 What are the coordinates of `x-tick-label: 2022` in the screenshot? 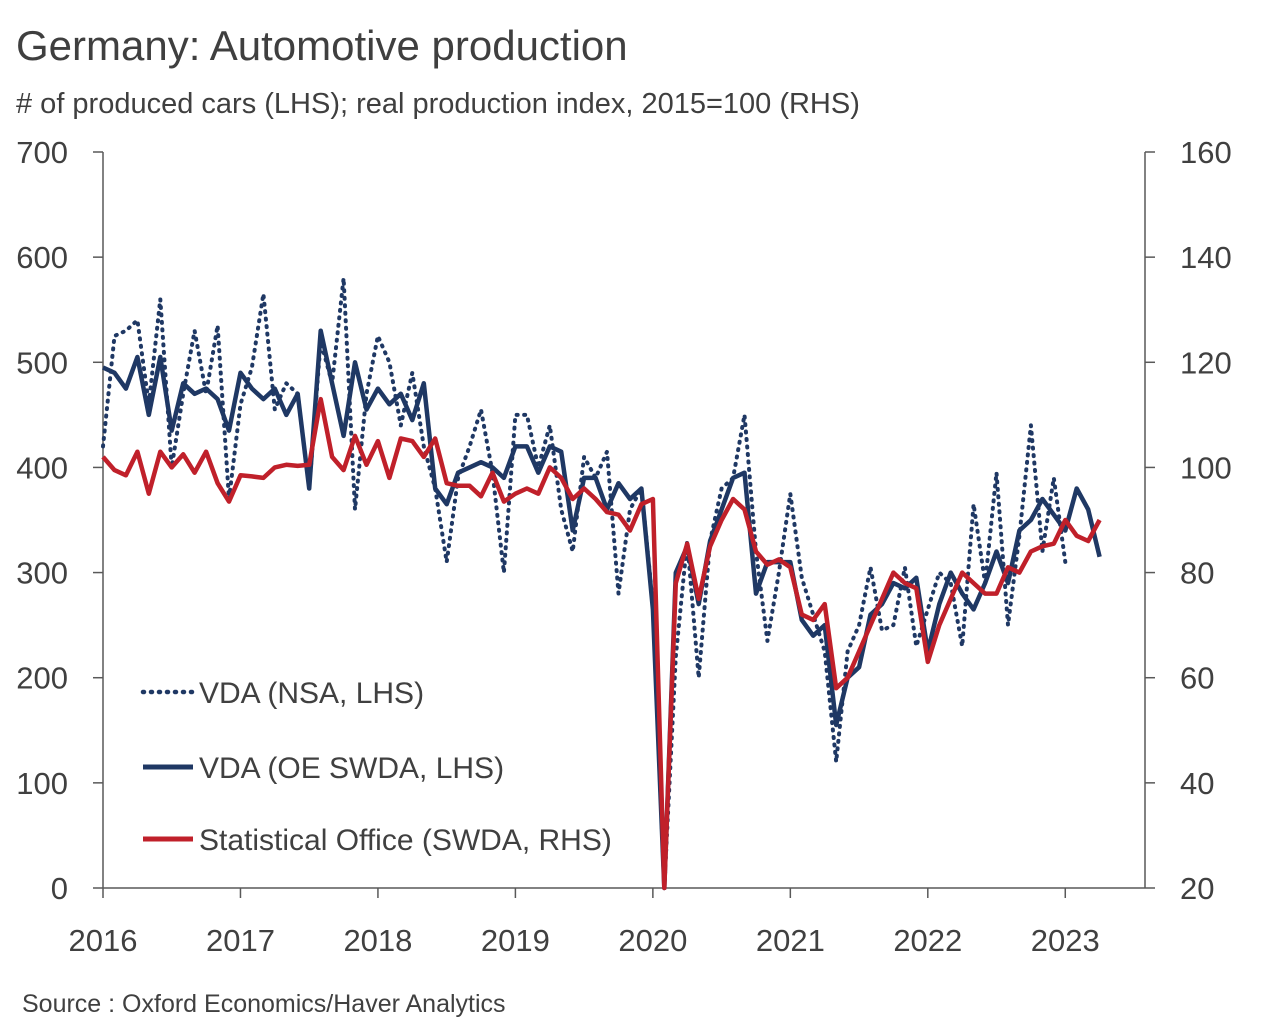 It's located at (927, 940).